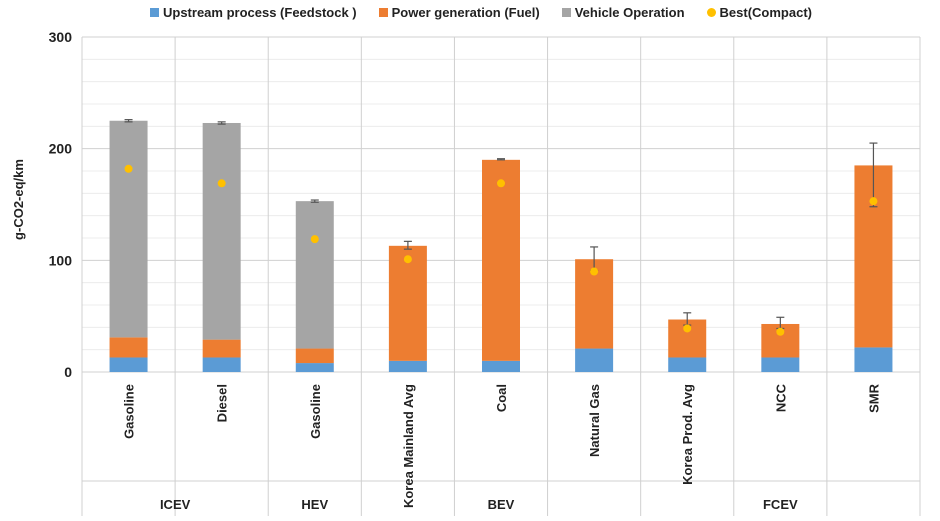 The width and height of the screenshot is (940, 521). I want to click on group-label: ICEV, so click(175, 504).